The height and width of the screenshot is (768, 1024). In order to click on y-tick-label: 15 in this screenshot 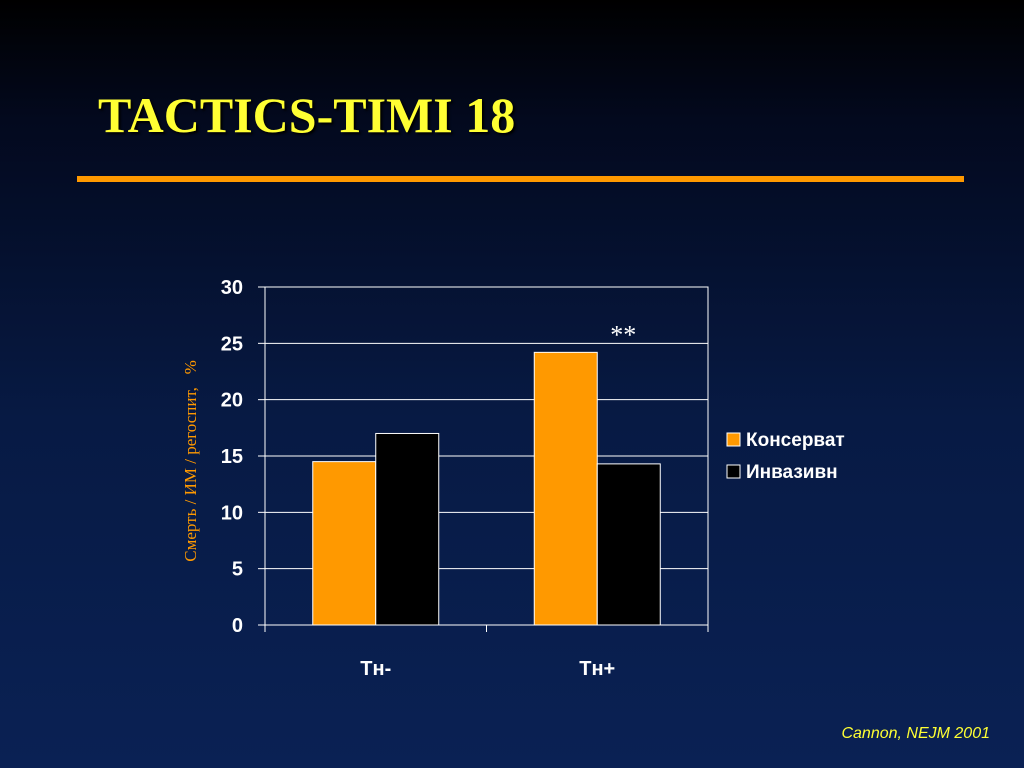, I will do `click(232, 457)`.